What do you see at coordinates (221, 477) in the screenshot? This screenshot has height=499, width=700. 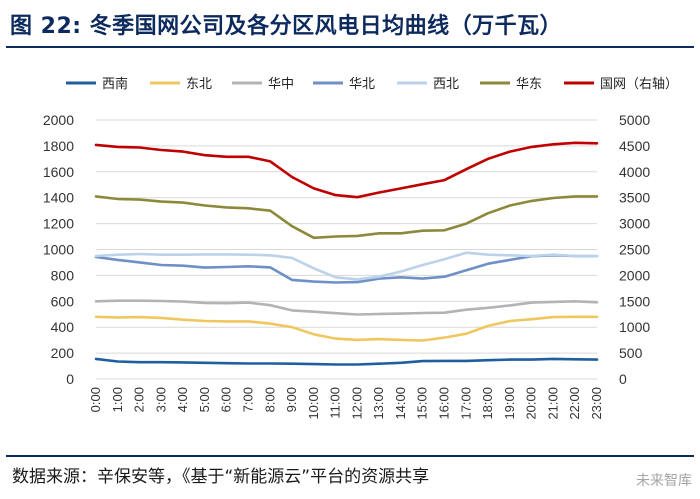 I see `source-note: 数据来源：辛保安等，《基于“新能源云”平台的资源共享` at bounding box center [221, 477].